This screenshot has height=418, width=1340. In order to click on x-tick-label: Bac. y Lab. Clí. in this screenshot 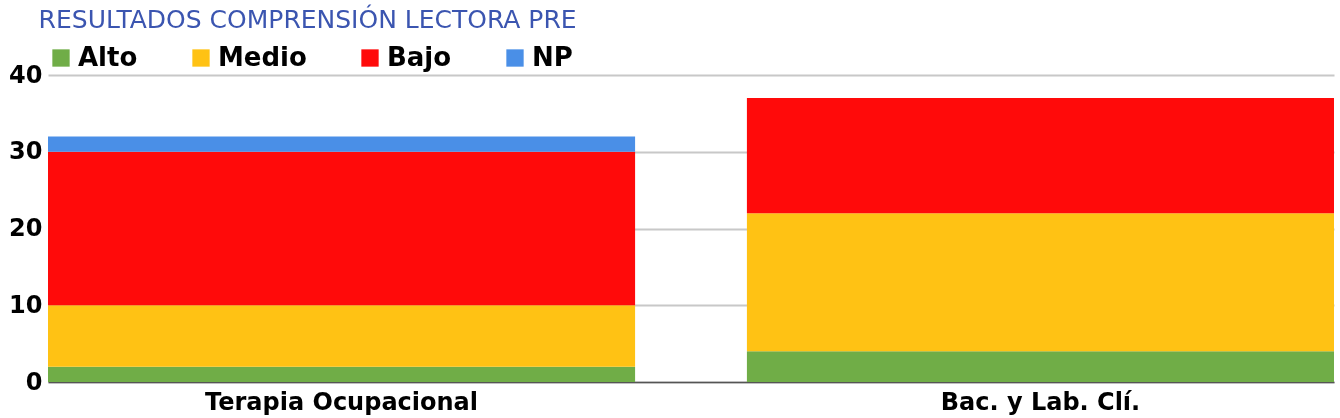, I will do `click(1040, 401)`.